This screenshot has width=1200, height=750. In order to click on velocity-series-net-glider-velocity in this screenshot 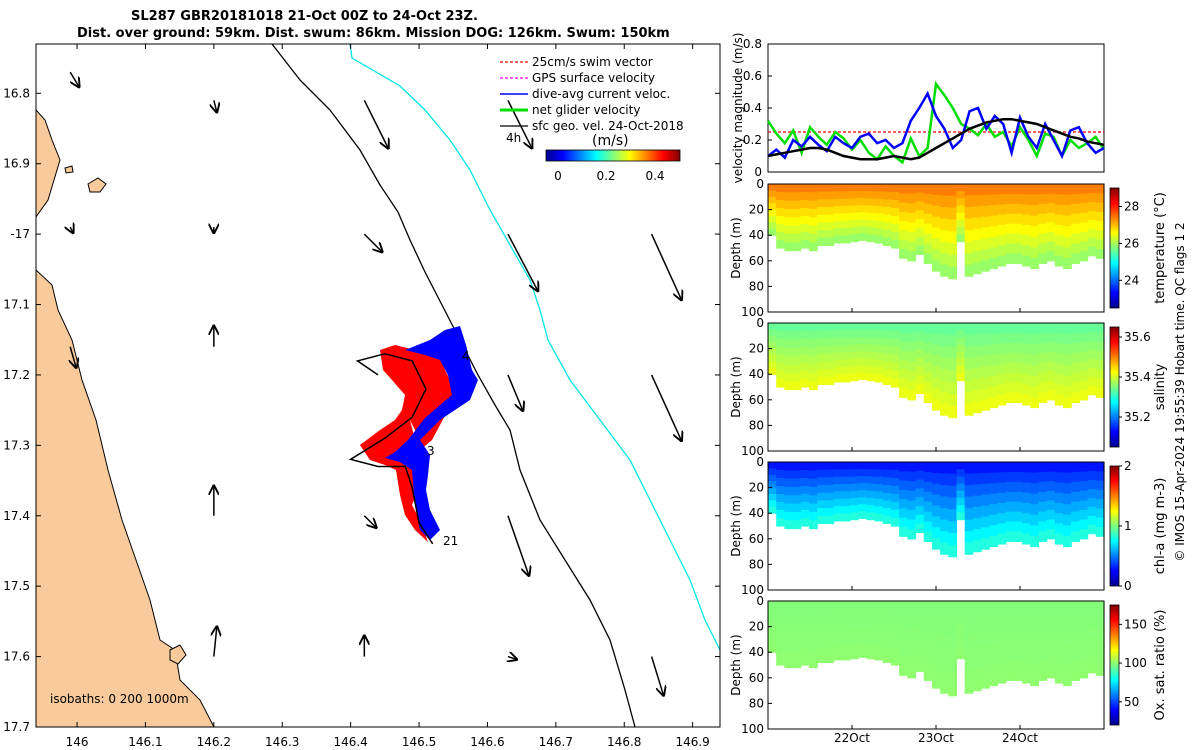, I will do `click(936, 122)`.